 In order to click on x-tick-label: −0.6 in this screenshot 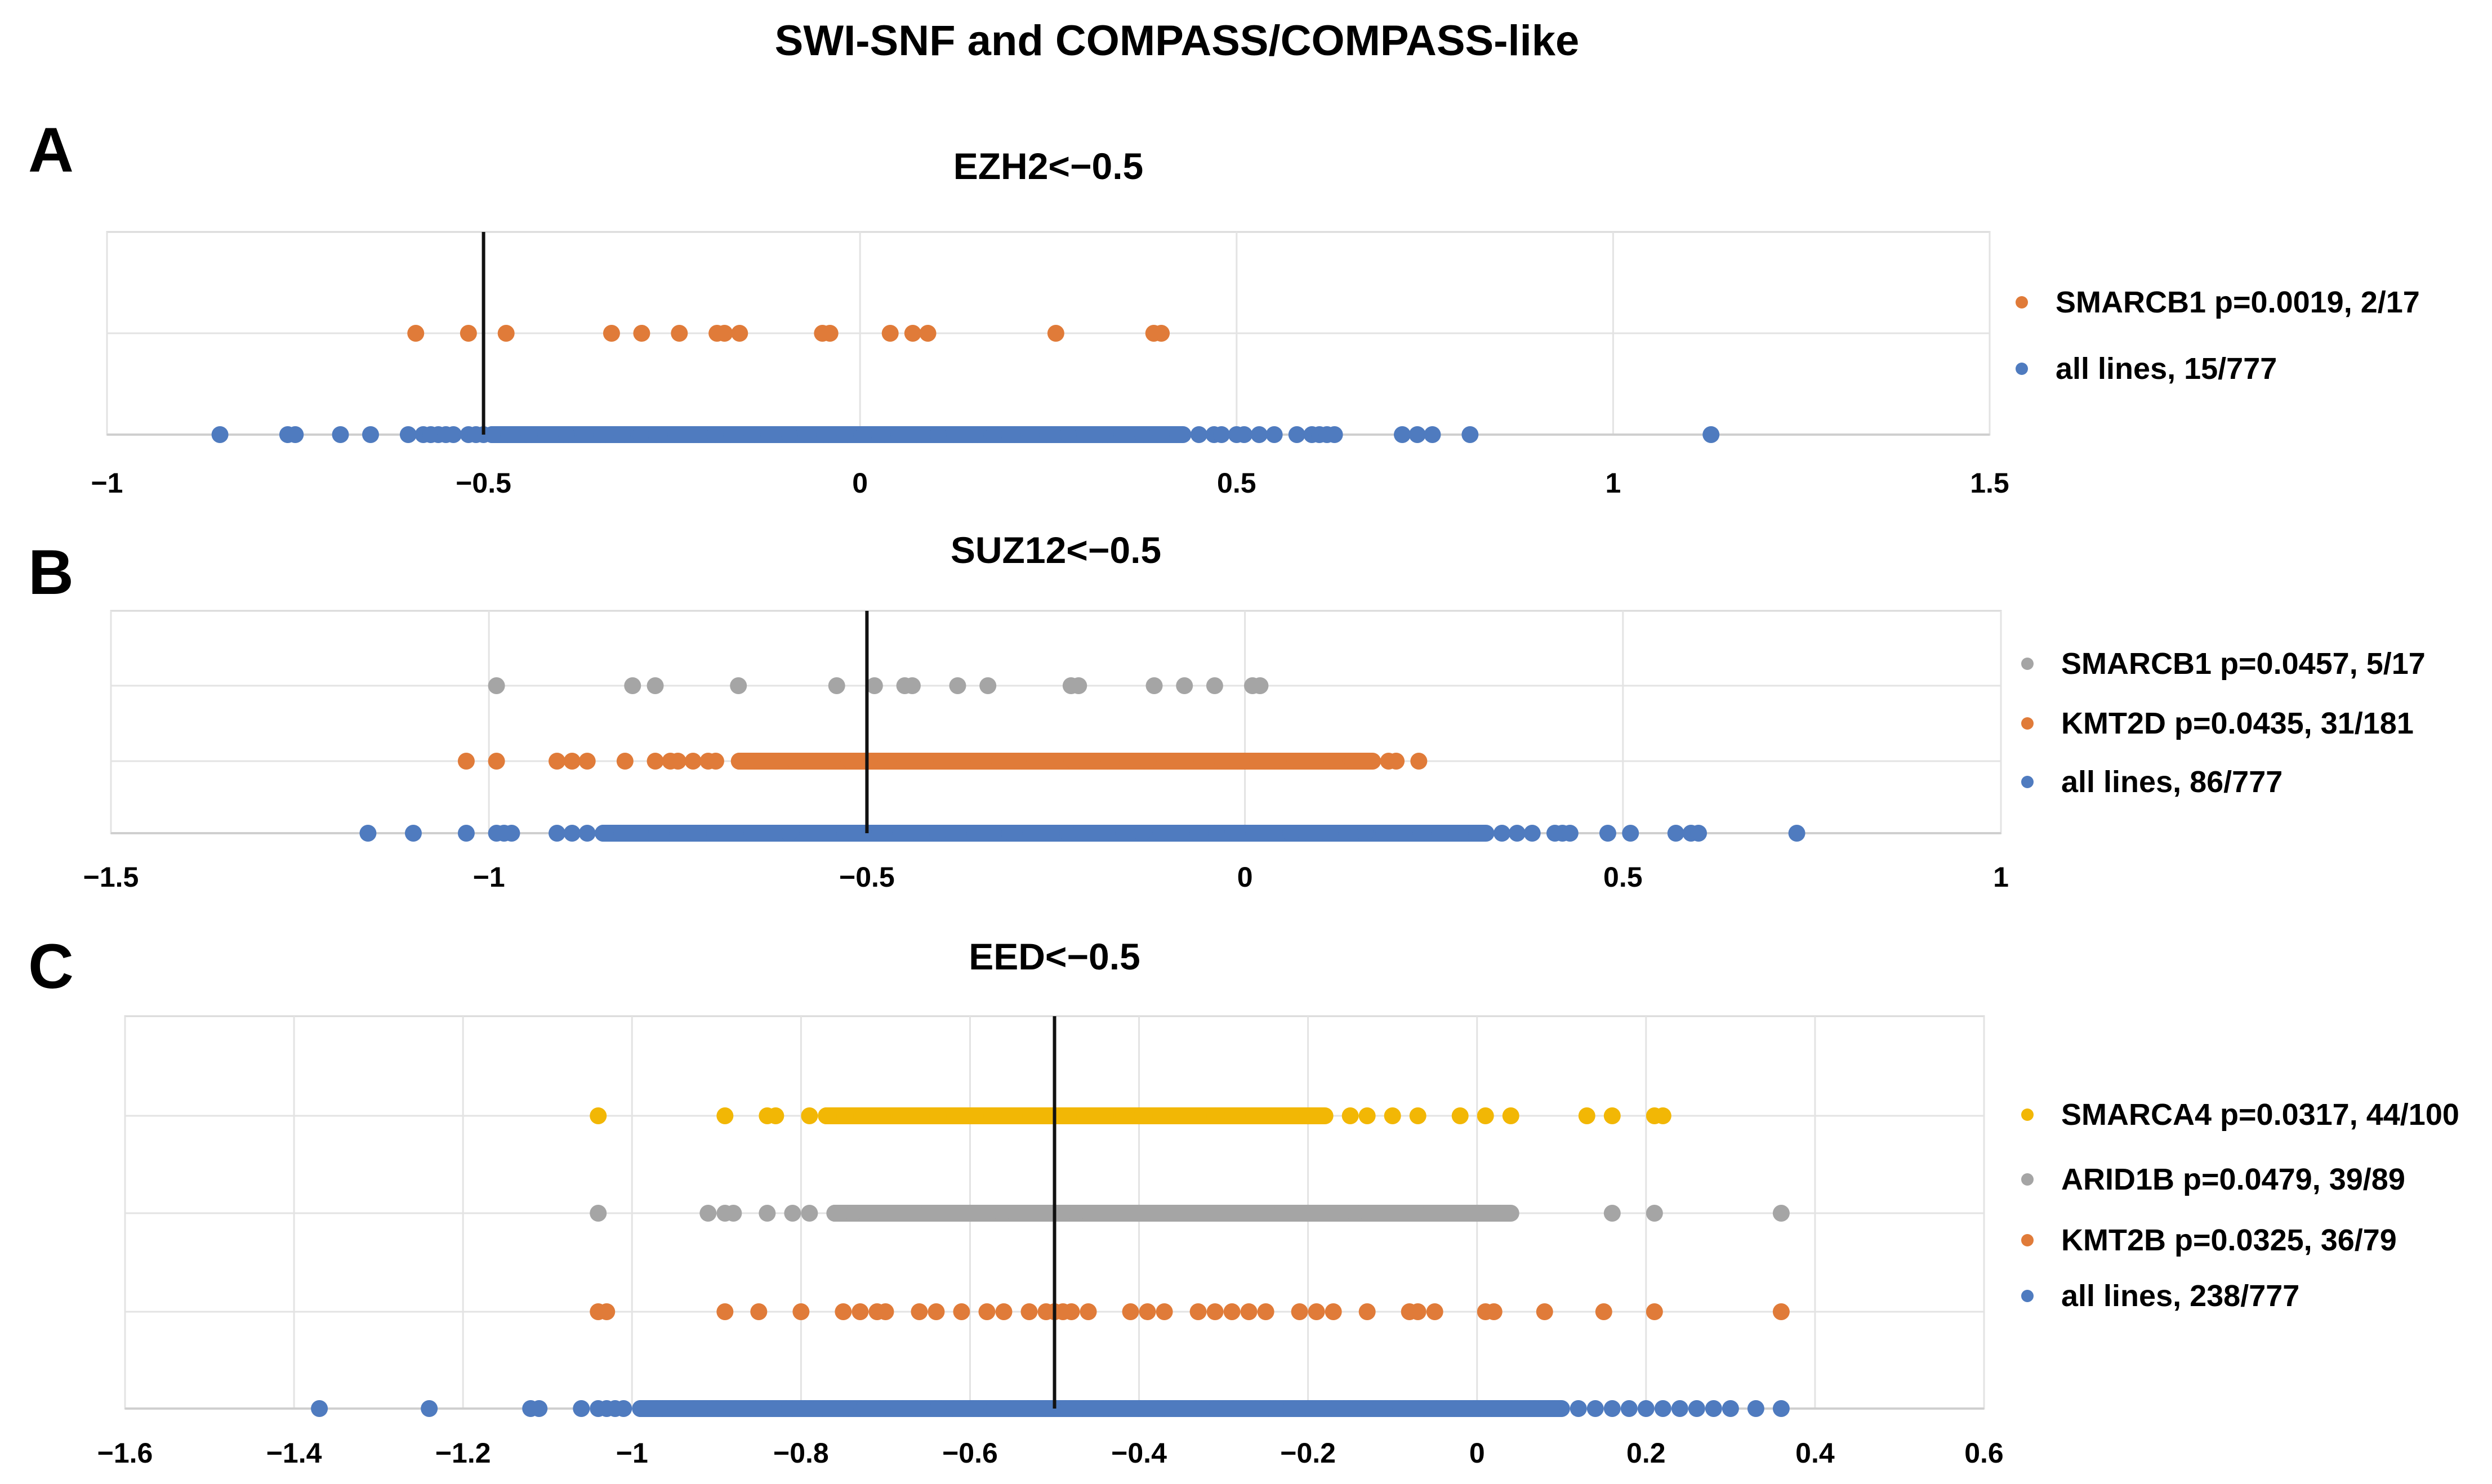, I will do `click(970, 1453)`.